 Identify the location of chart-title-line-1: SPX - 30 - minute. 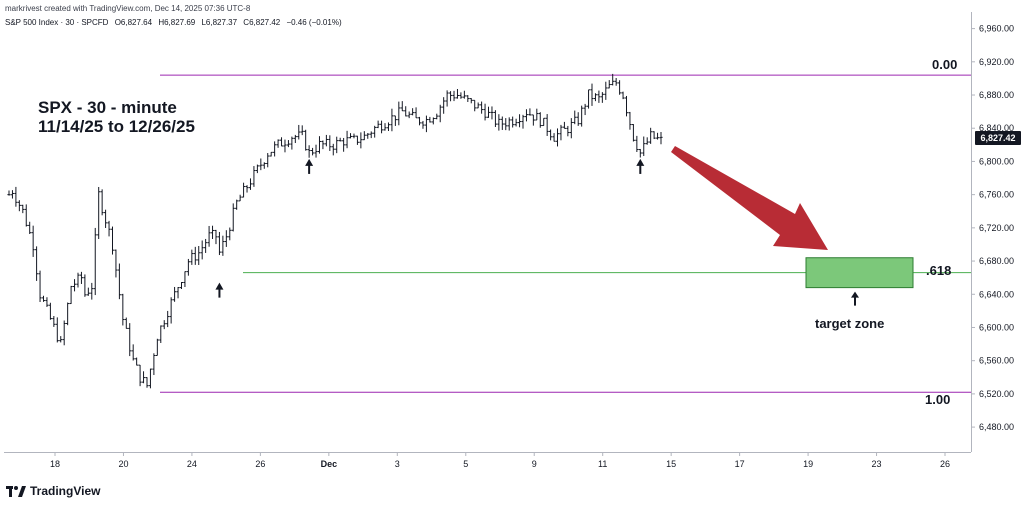
(107, 107).